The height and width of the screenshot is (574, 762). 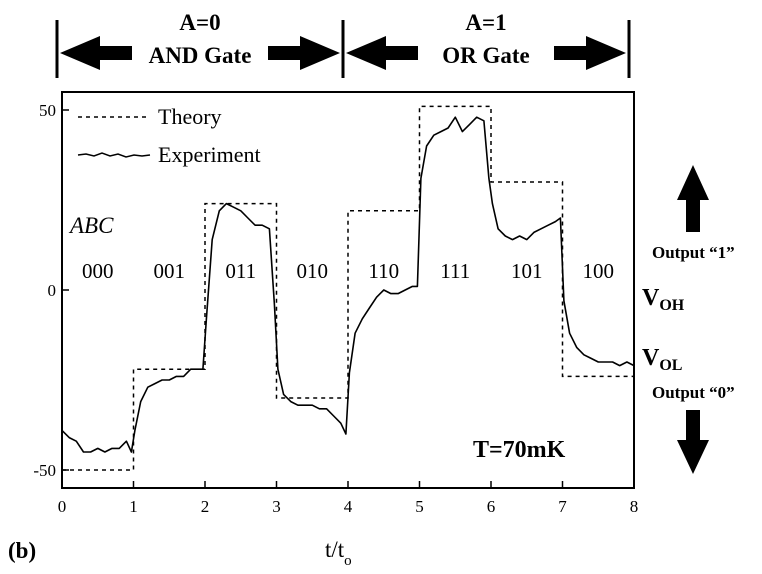 I want to click on and-gate-title: AND Gate, so click(x=200, y=55).